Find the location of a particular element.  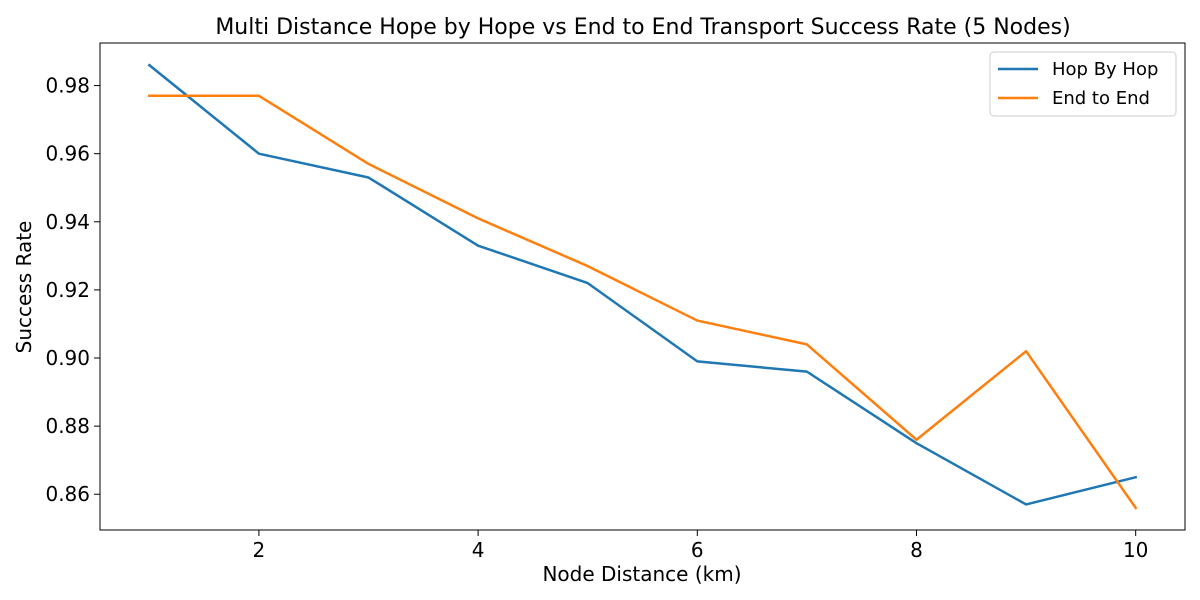

x-tick-label: 6 is located at coordinates (697, 550).